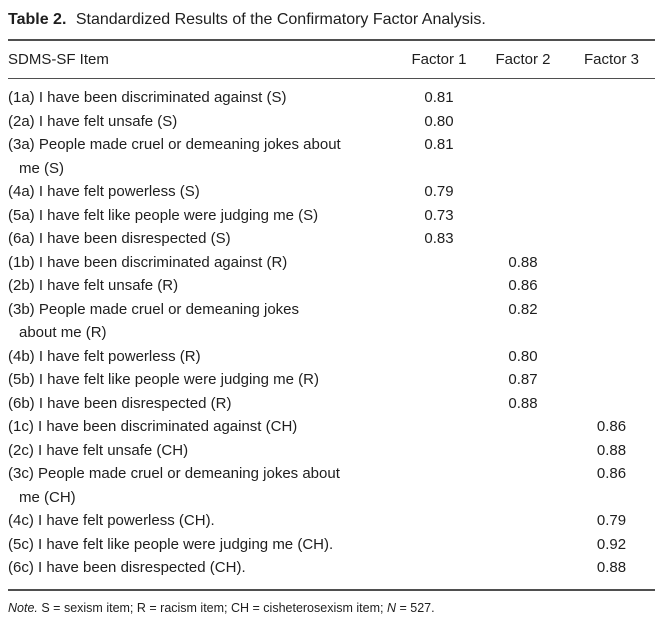 This screenshot has height=629, width=664. What do you see at coordinates (104, 356) in the screenshot?
I see `item-cell: (4b) I have felt powerless (R)` at bounding box center [104, 356].